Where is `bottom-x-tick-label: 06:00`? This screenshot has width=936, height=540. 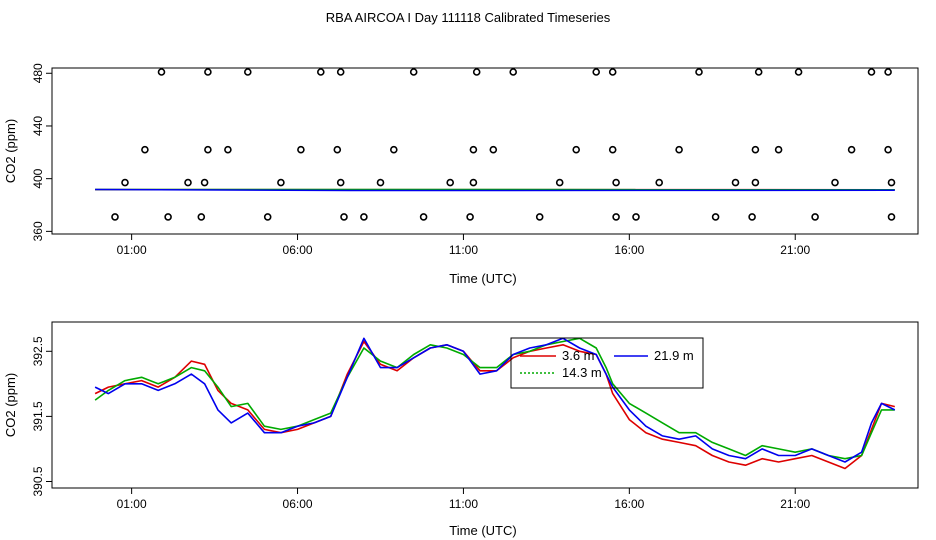
bottom-x-tick-label: 06:00 is located at coordinates (298, 504).